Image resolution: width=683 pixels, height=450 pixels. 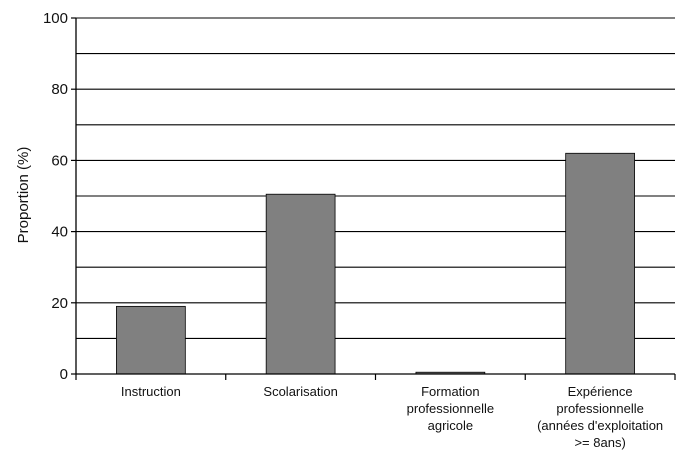 I want to click on x-category-label-3-line-3: agricole, so click(x=451, y=425).